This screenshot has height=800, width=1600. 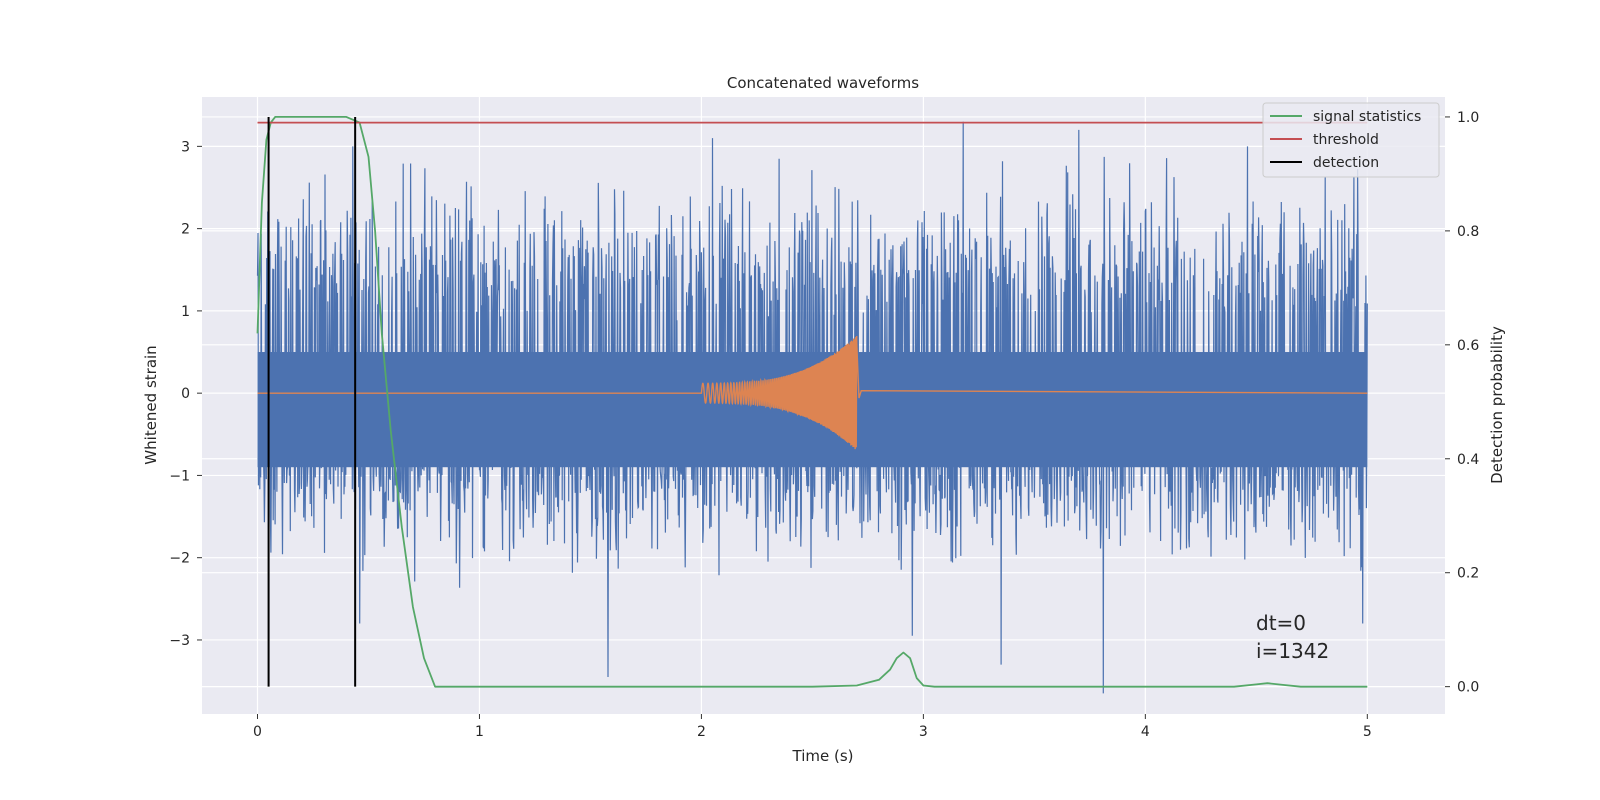 What do you see at coordinates (185, 147) in the screenshot?
I see `y-tick-label: 3` at bounding box center [185, 147].